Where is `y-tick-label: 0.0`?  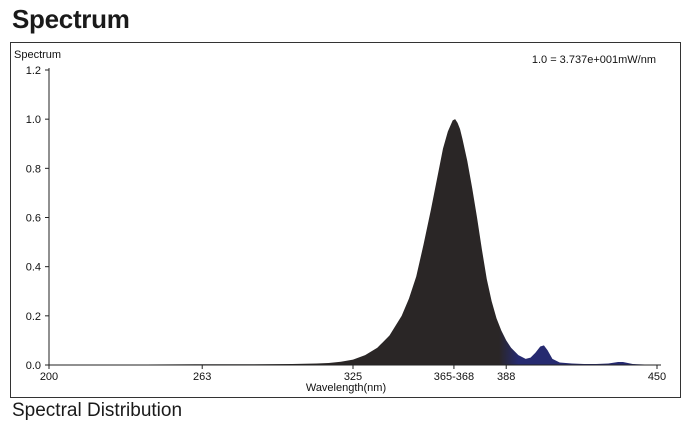 y-tick-label: 0.0 is located at coordinates (33, 366).